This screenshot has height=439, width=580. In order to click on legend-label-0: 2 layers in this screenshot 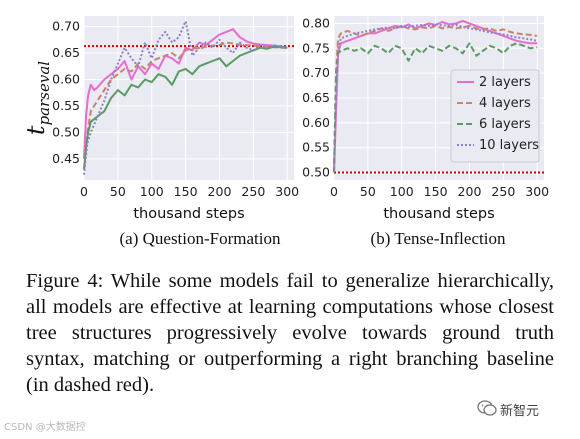, I will do `click(505, 82)`.